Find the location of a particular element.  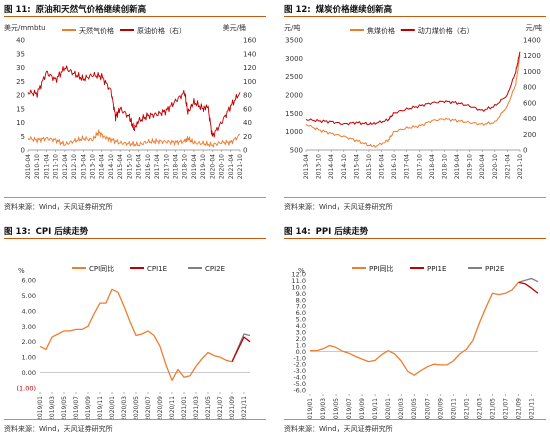

x-tick-label: 2021-10 is located at coordinates (520, 166).